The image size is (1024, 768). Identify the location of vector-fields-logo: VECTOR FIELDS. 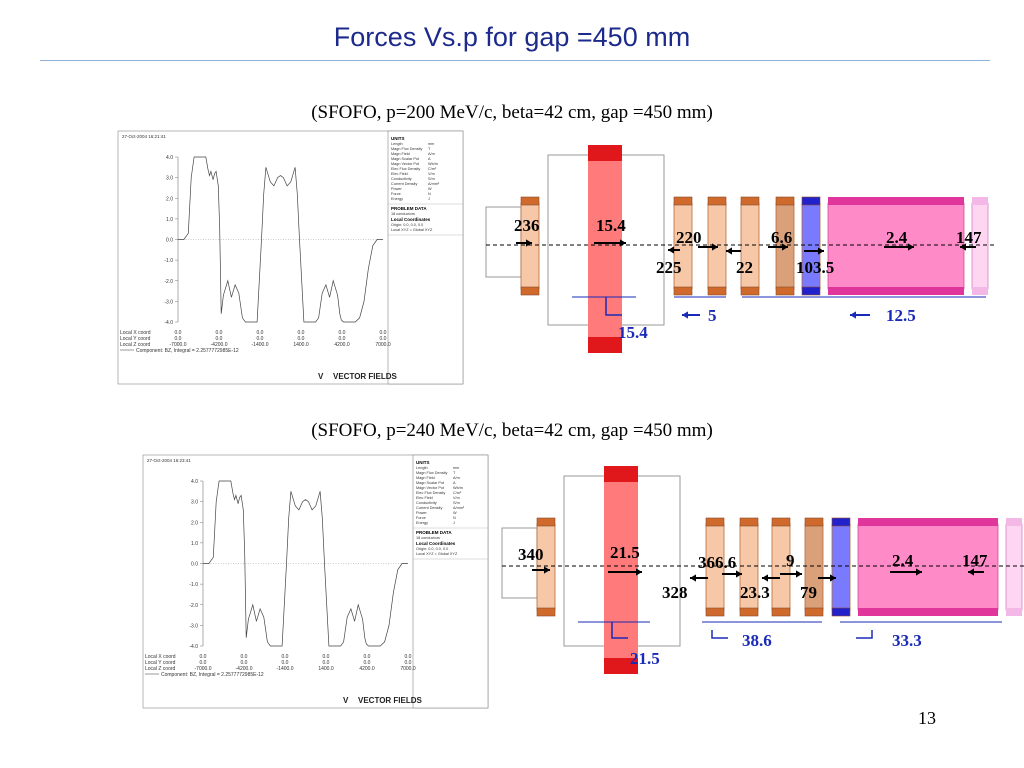
(365, 376).